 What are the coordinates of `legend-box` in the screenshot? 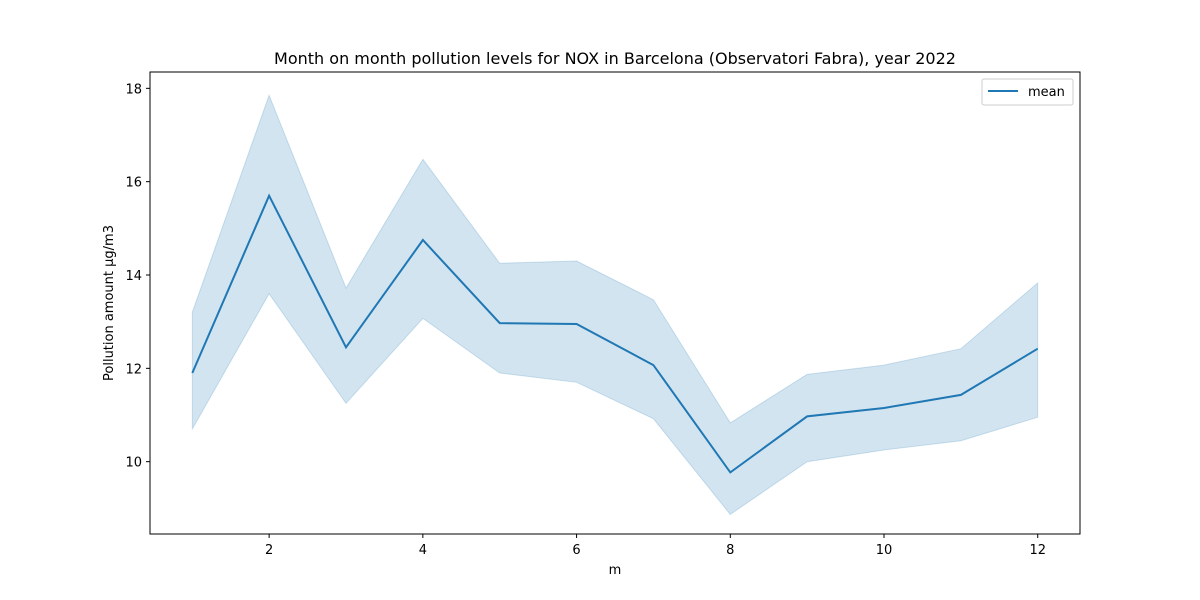 It's located at (1027, 92).